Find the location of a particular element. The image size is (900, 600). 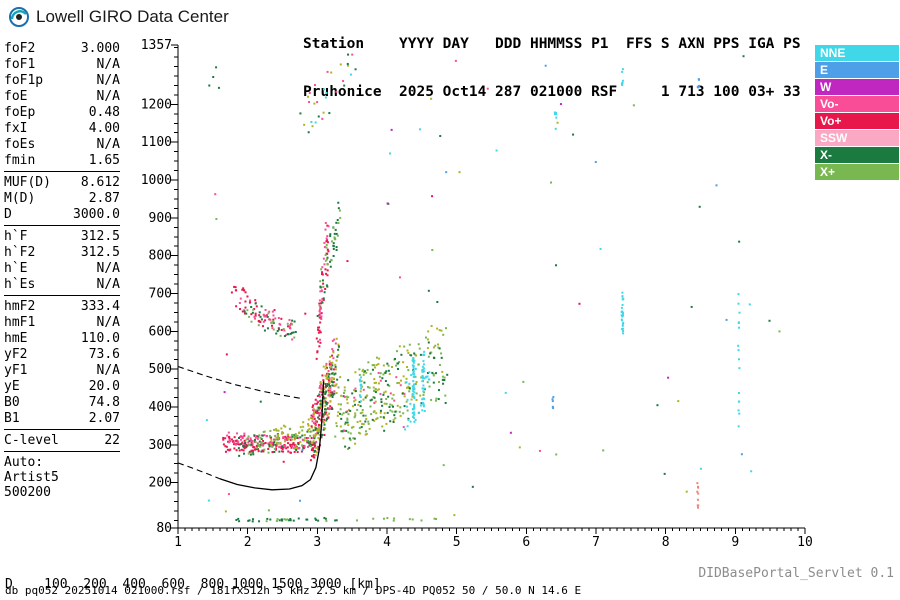

param-value: 2.87 is located at coordinates (104, 198).